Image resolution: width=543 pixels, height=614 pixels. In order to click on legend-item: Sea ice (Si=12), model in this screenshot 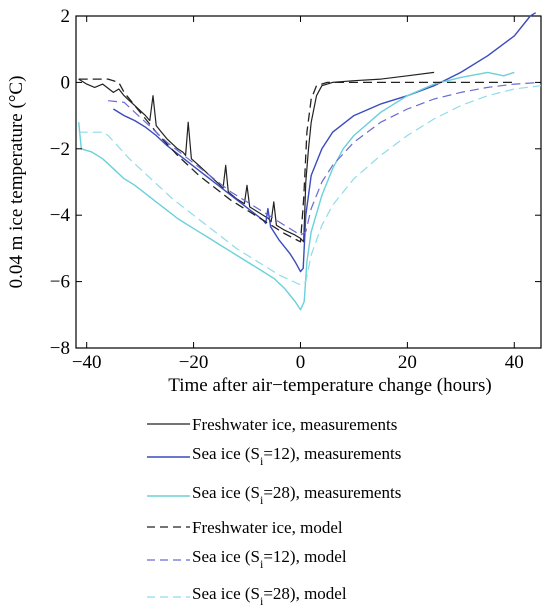, I will do `click(247, 559)`.